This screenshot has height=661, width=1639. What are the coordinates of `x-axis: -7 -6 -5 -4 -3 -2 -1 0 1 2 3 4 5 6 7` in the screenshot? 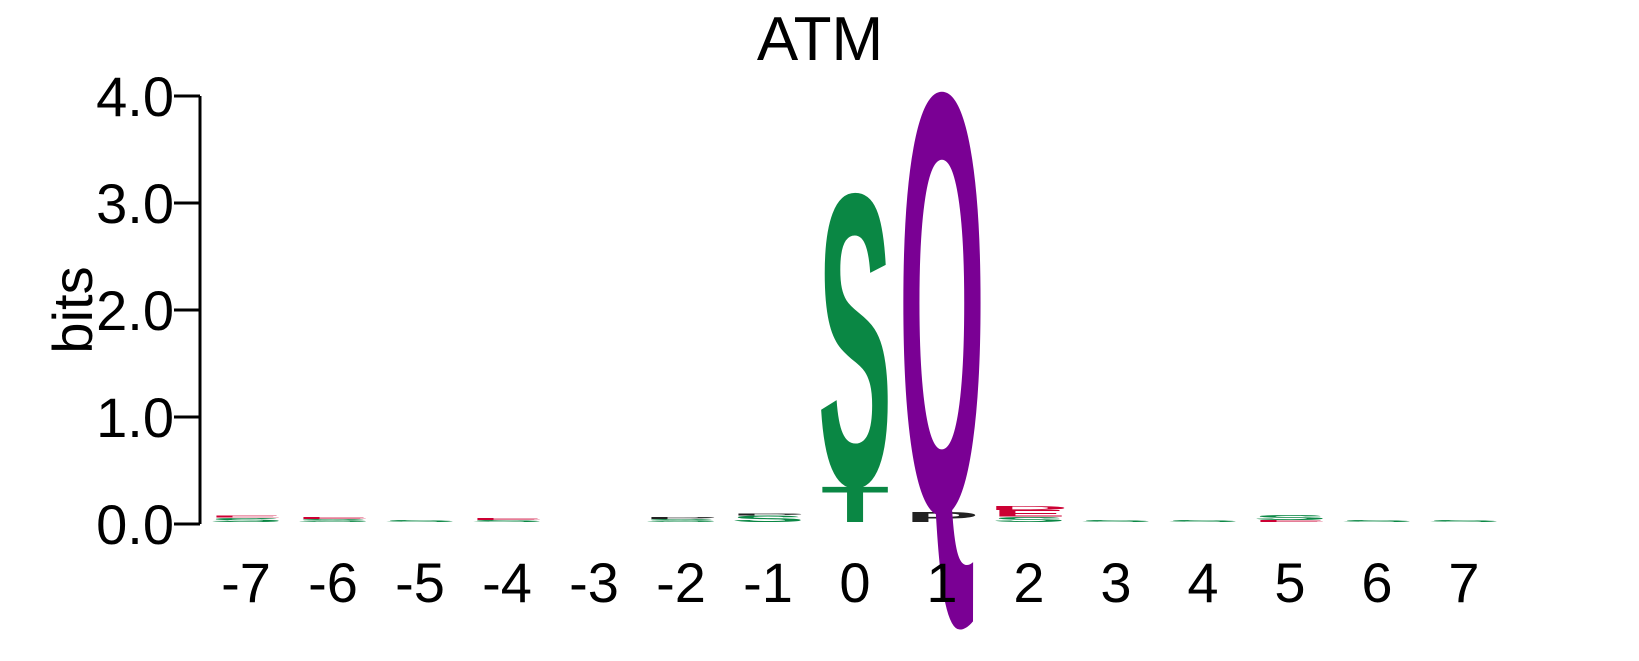 It's located at (850, 582).